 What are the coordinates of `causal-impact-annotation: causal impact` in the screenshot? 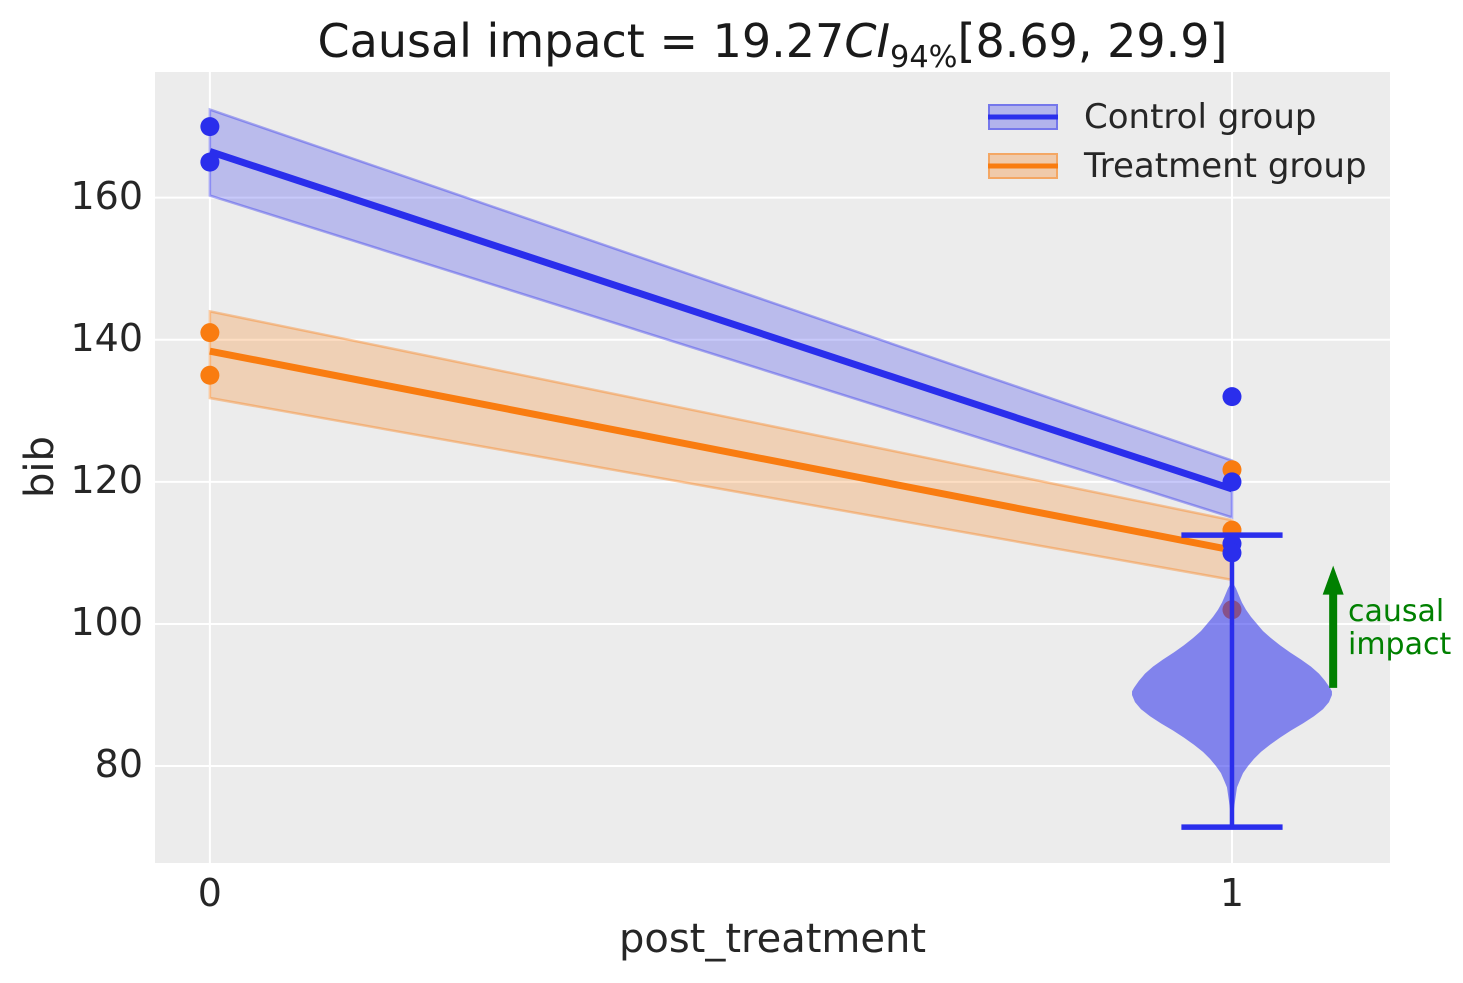 It's located at (1399, 628).